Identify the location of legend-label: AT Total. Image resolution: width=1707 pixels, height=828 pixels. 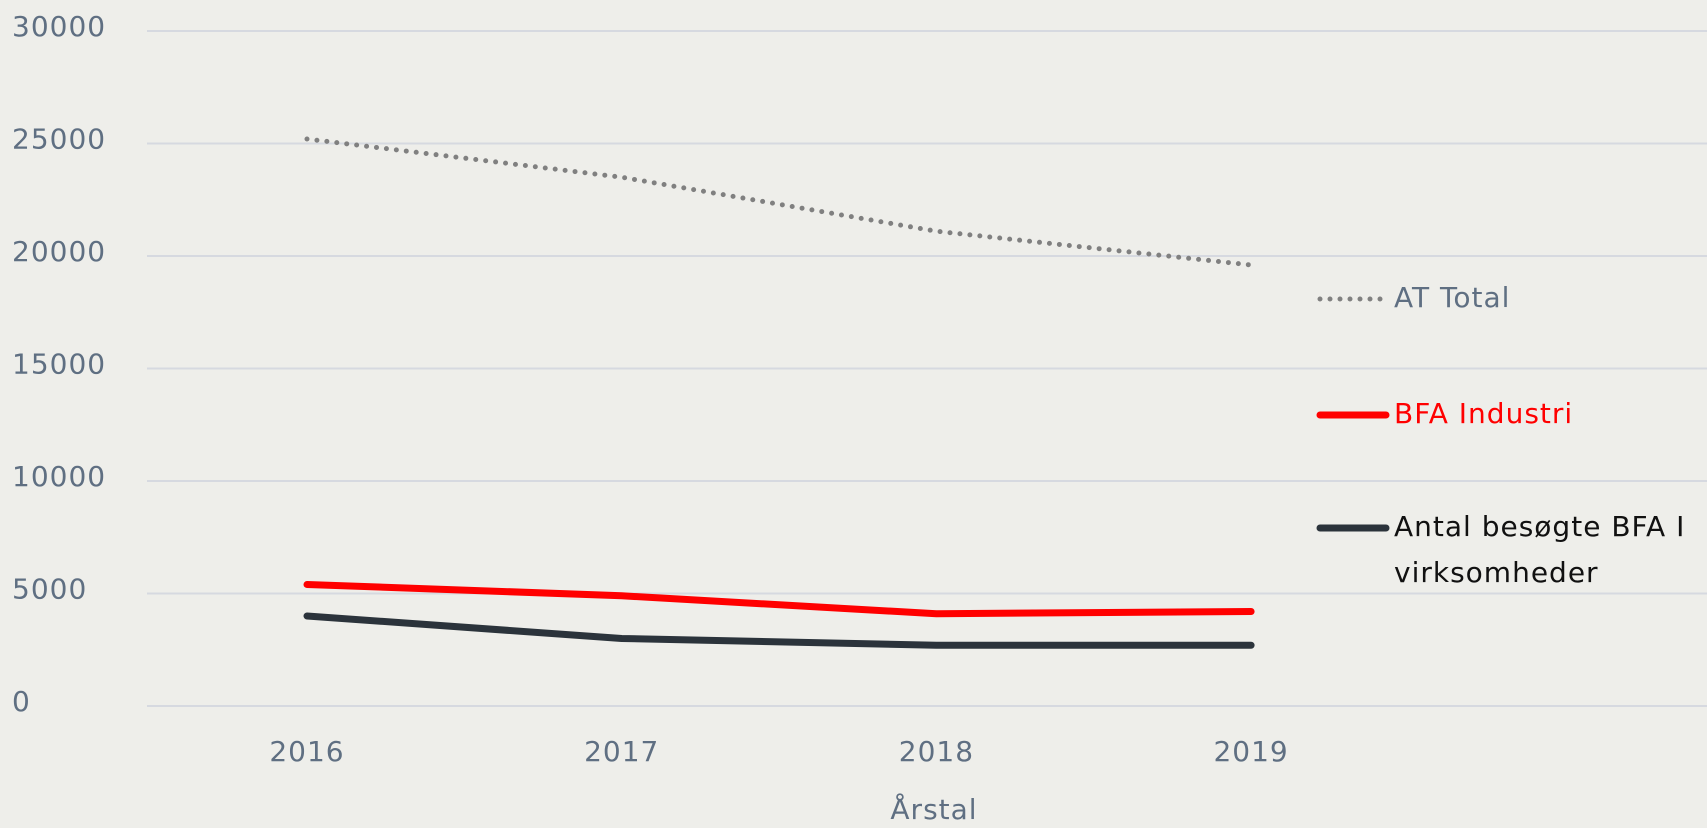
(1452, 297).